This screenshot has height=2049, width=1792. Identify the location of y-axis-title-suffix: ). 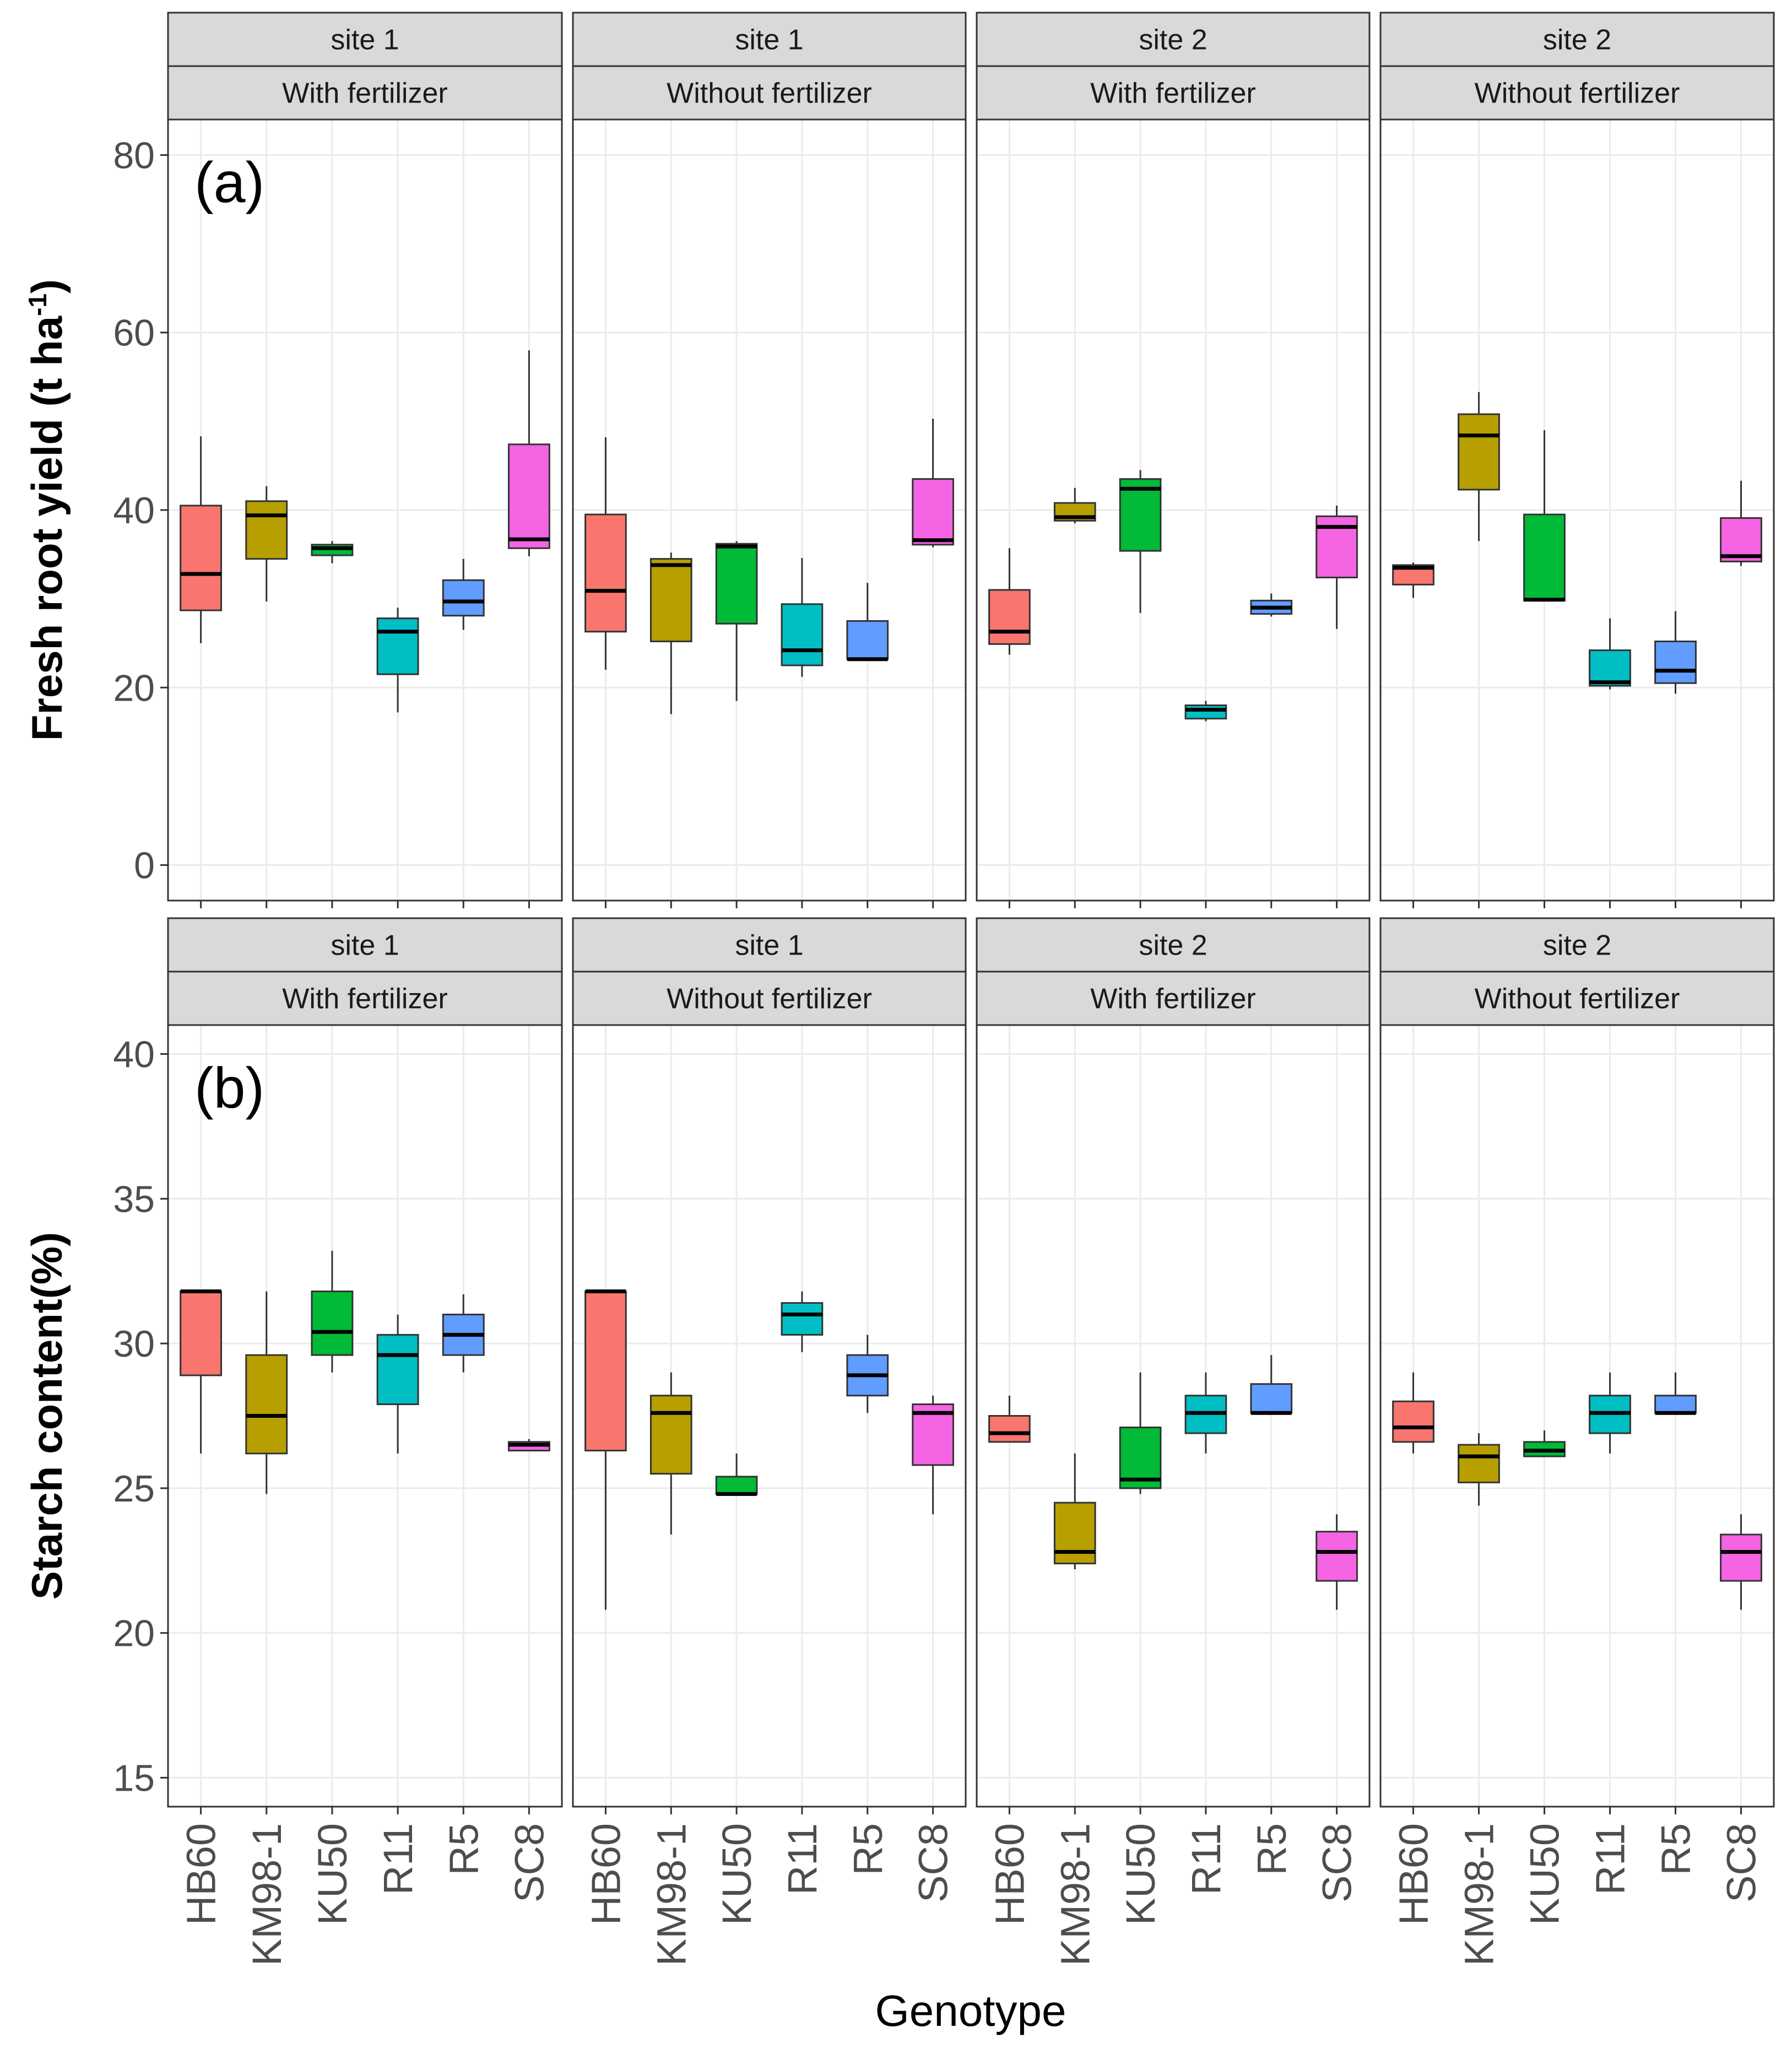
(47, 286).